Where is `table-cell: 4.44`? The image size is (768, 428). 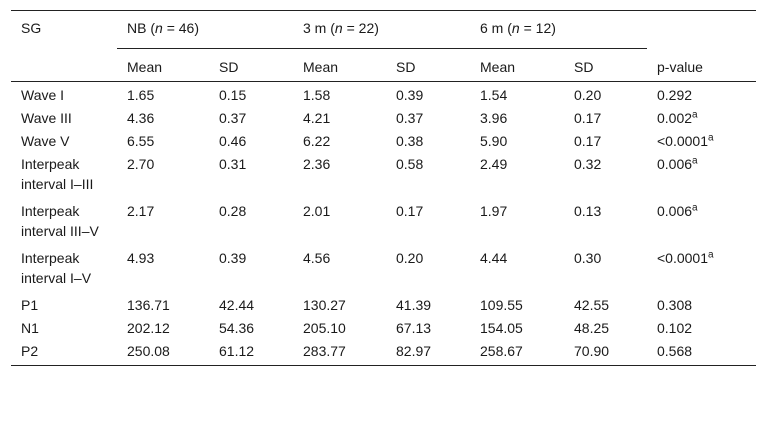 table-cell: 4.44 is located at coordinates (494, 258).